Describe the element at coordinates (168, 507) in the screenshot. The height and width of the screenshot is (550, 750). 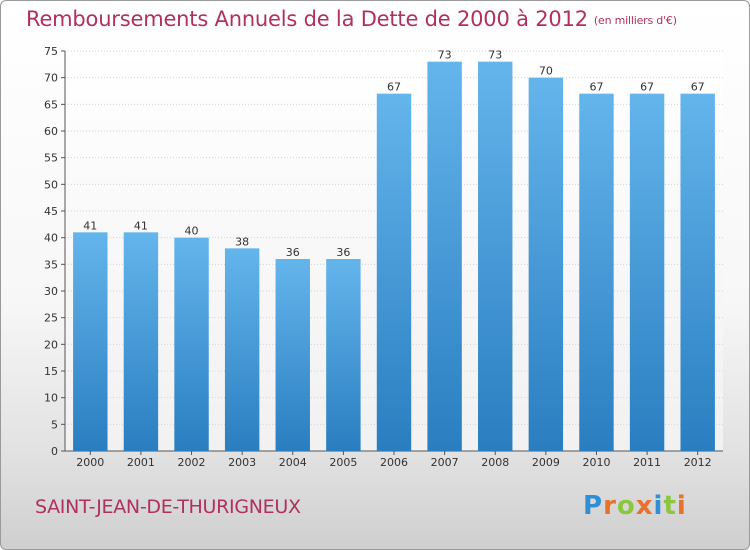
I see `commune-name: SAINT-JEAN-DE-THURIGNEUX` at that location.